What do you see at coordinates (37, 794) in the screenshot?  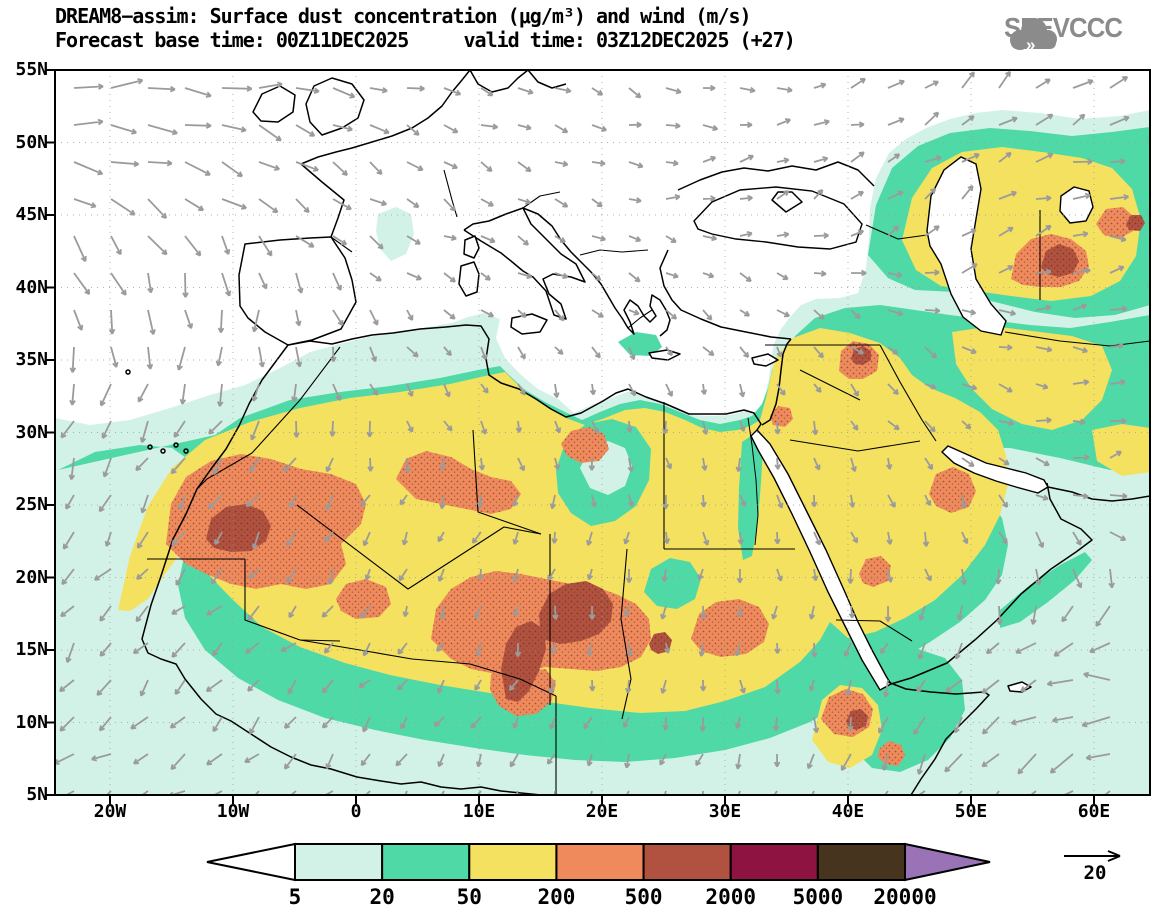 I see `lat-label-5N: 5N` at bounding box center [37, 794].